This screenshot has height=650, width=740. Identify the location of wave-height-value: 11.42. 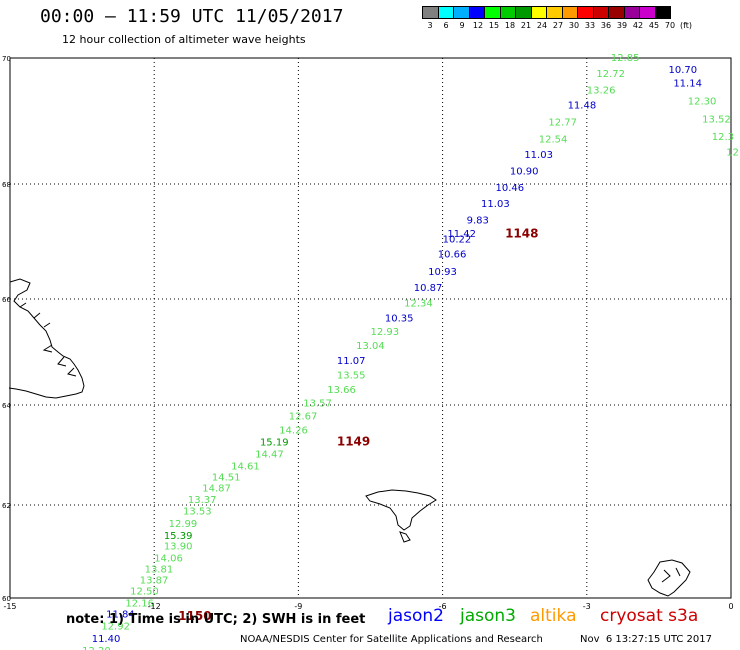
(461, 234).